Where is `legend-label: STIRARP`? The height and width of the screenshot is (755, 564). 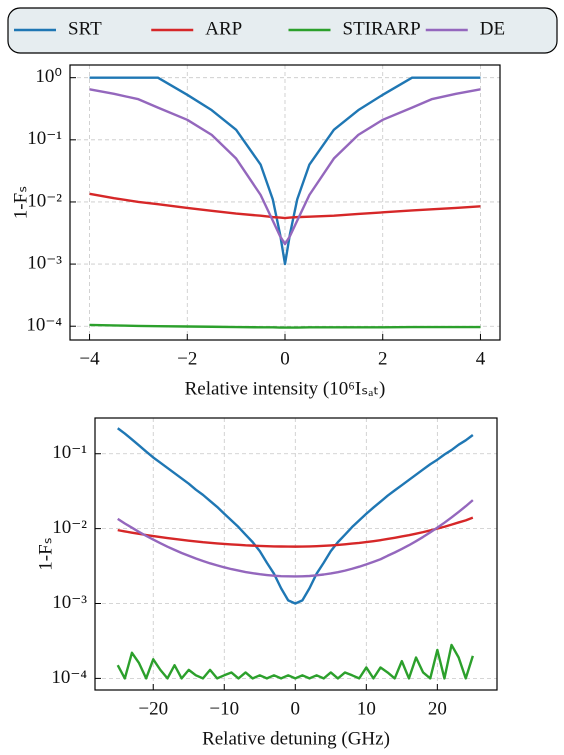 legend-label: STIRARP is located at coordinates (382, 28).